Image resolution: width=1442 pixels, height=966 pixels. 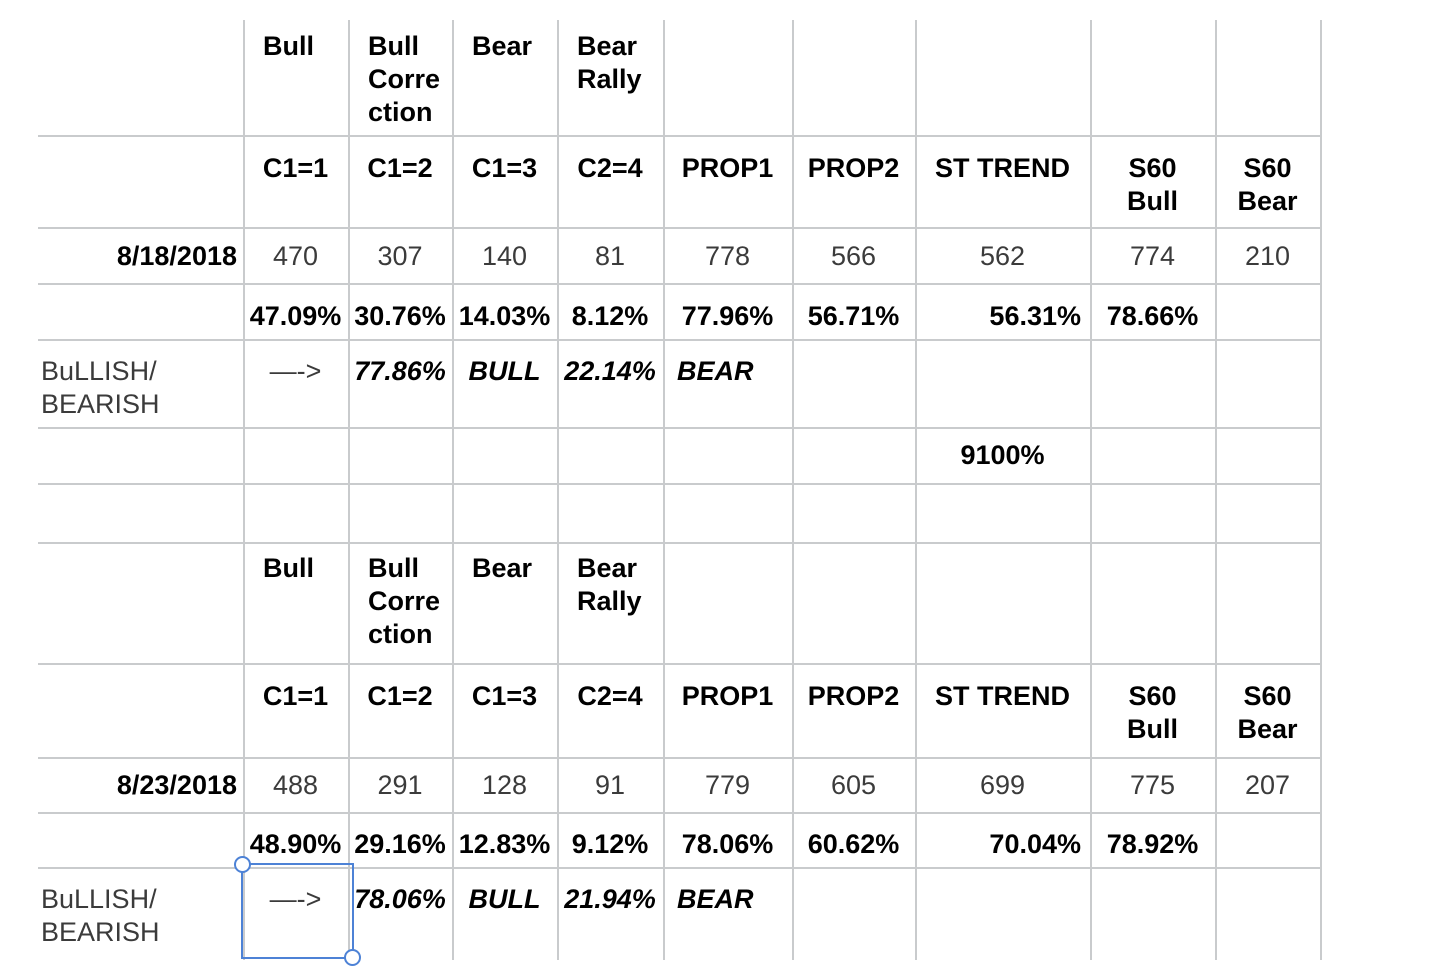 I want to click on cell-percent: 30.76%, so click(x=400, y=316).